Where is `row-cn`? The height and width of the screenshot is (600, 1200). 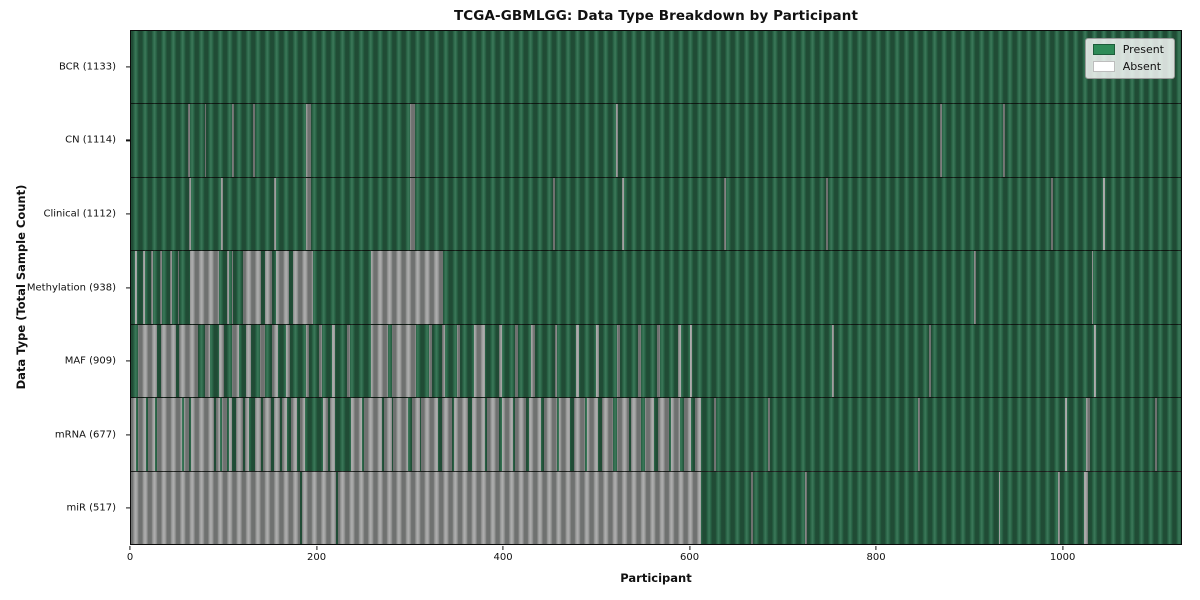
row-cn is located at coordinates (656, 141).